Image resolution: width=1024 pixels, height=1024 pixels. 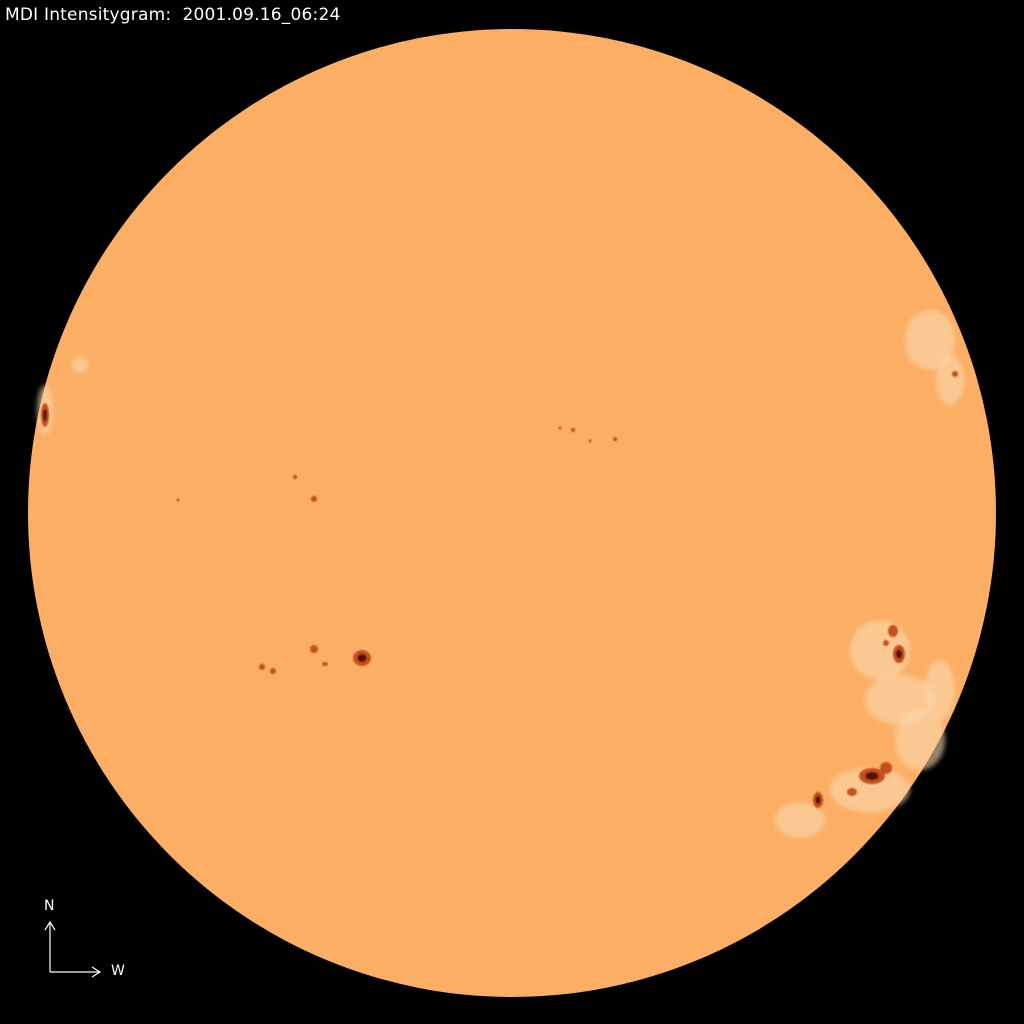 What do you see at coordinates (50, 925) in the screenshot?
I see `north-arrow-head` at bounding box center [50, 925].